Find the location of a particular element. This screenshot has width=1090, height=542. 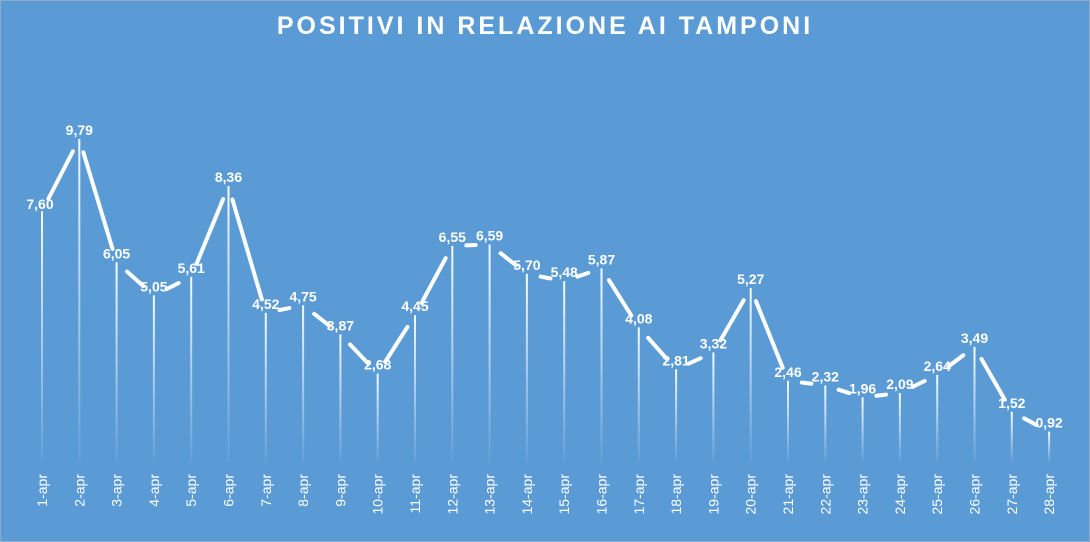

x-tick-label: 10-apr is located at coordinates (378, 494).